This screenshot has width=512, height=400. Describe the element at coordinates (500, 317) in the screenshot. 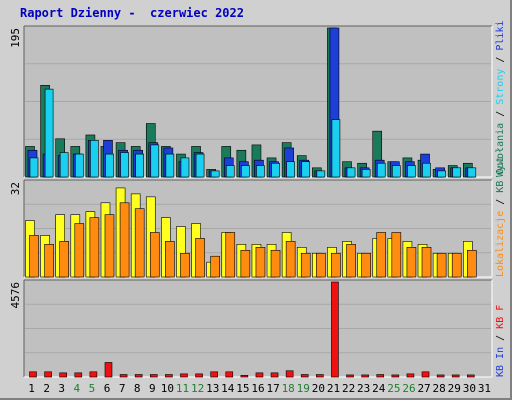

I see `legend-entry: KB F` at that location.